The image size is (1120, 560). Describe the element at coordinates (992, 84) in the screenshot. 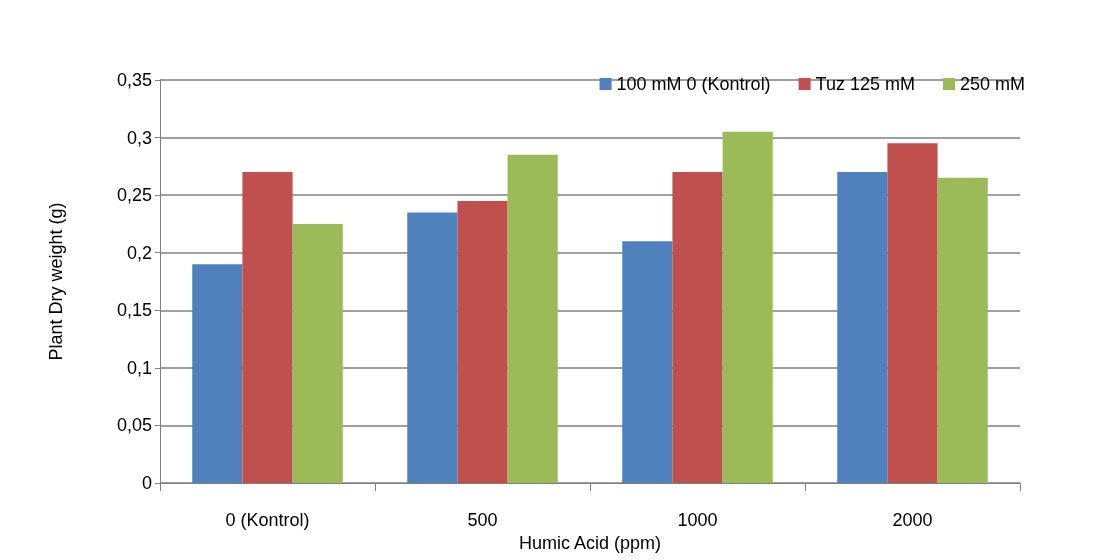

I see `legend-label: 250 mM` at that location.